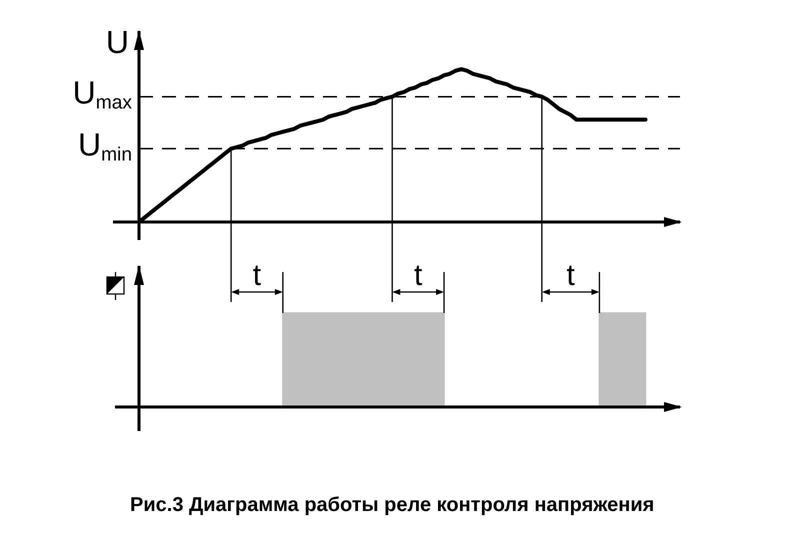  I want to click on ref-line-label: U$_{max}$, so click(102, 94).